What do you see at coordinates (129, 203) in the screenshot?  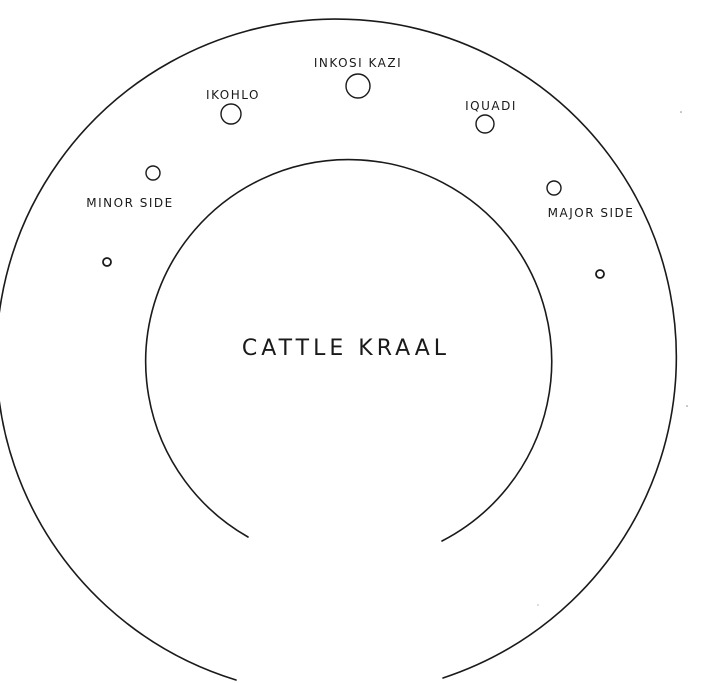 I see `label-minor-side: MINOR SIDE` at bounding box center [129, 203].